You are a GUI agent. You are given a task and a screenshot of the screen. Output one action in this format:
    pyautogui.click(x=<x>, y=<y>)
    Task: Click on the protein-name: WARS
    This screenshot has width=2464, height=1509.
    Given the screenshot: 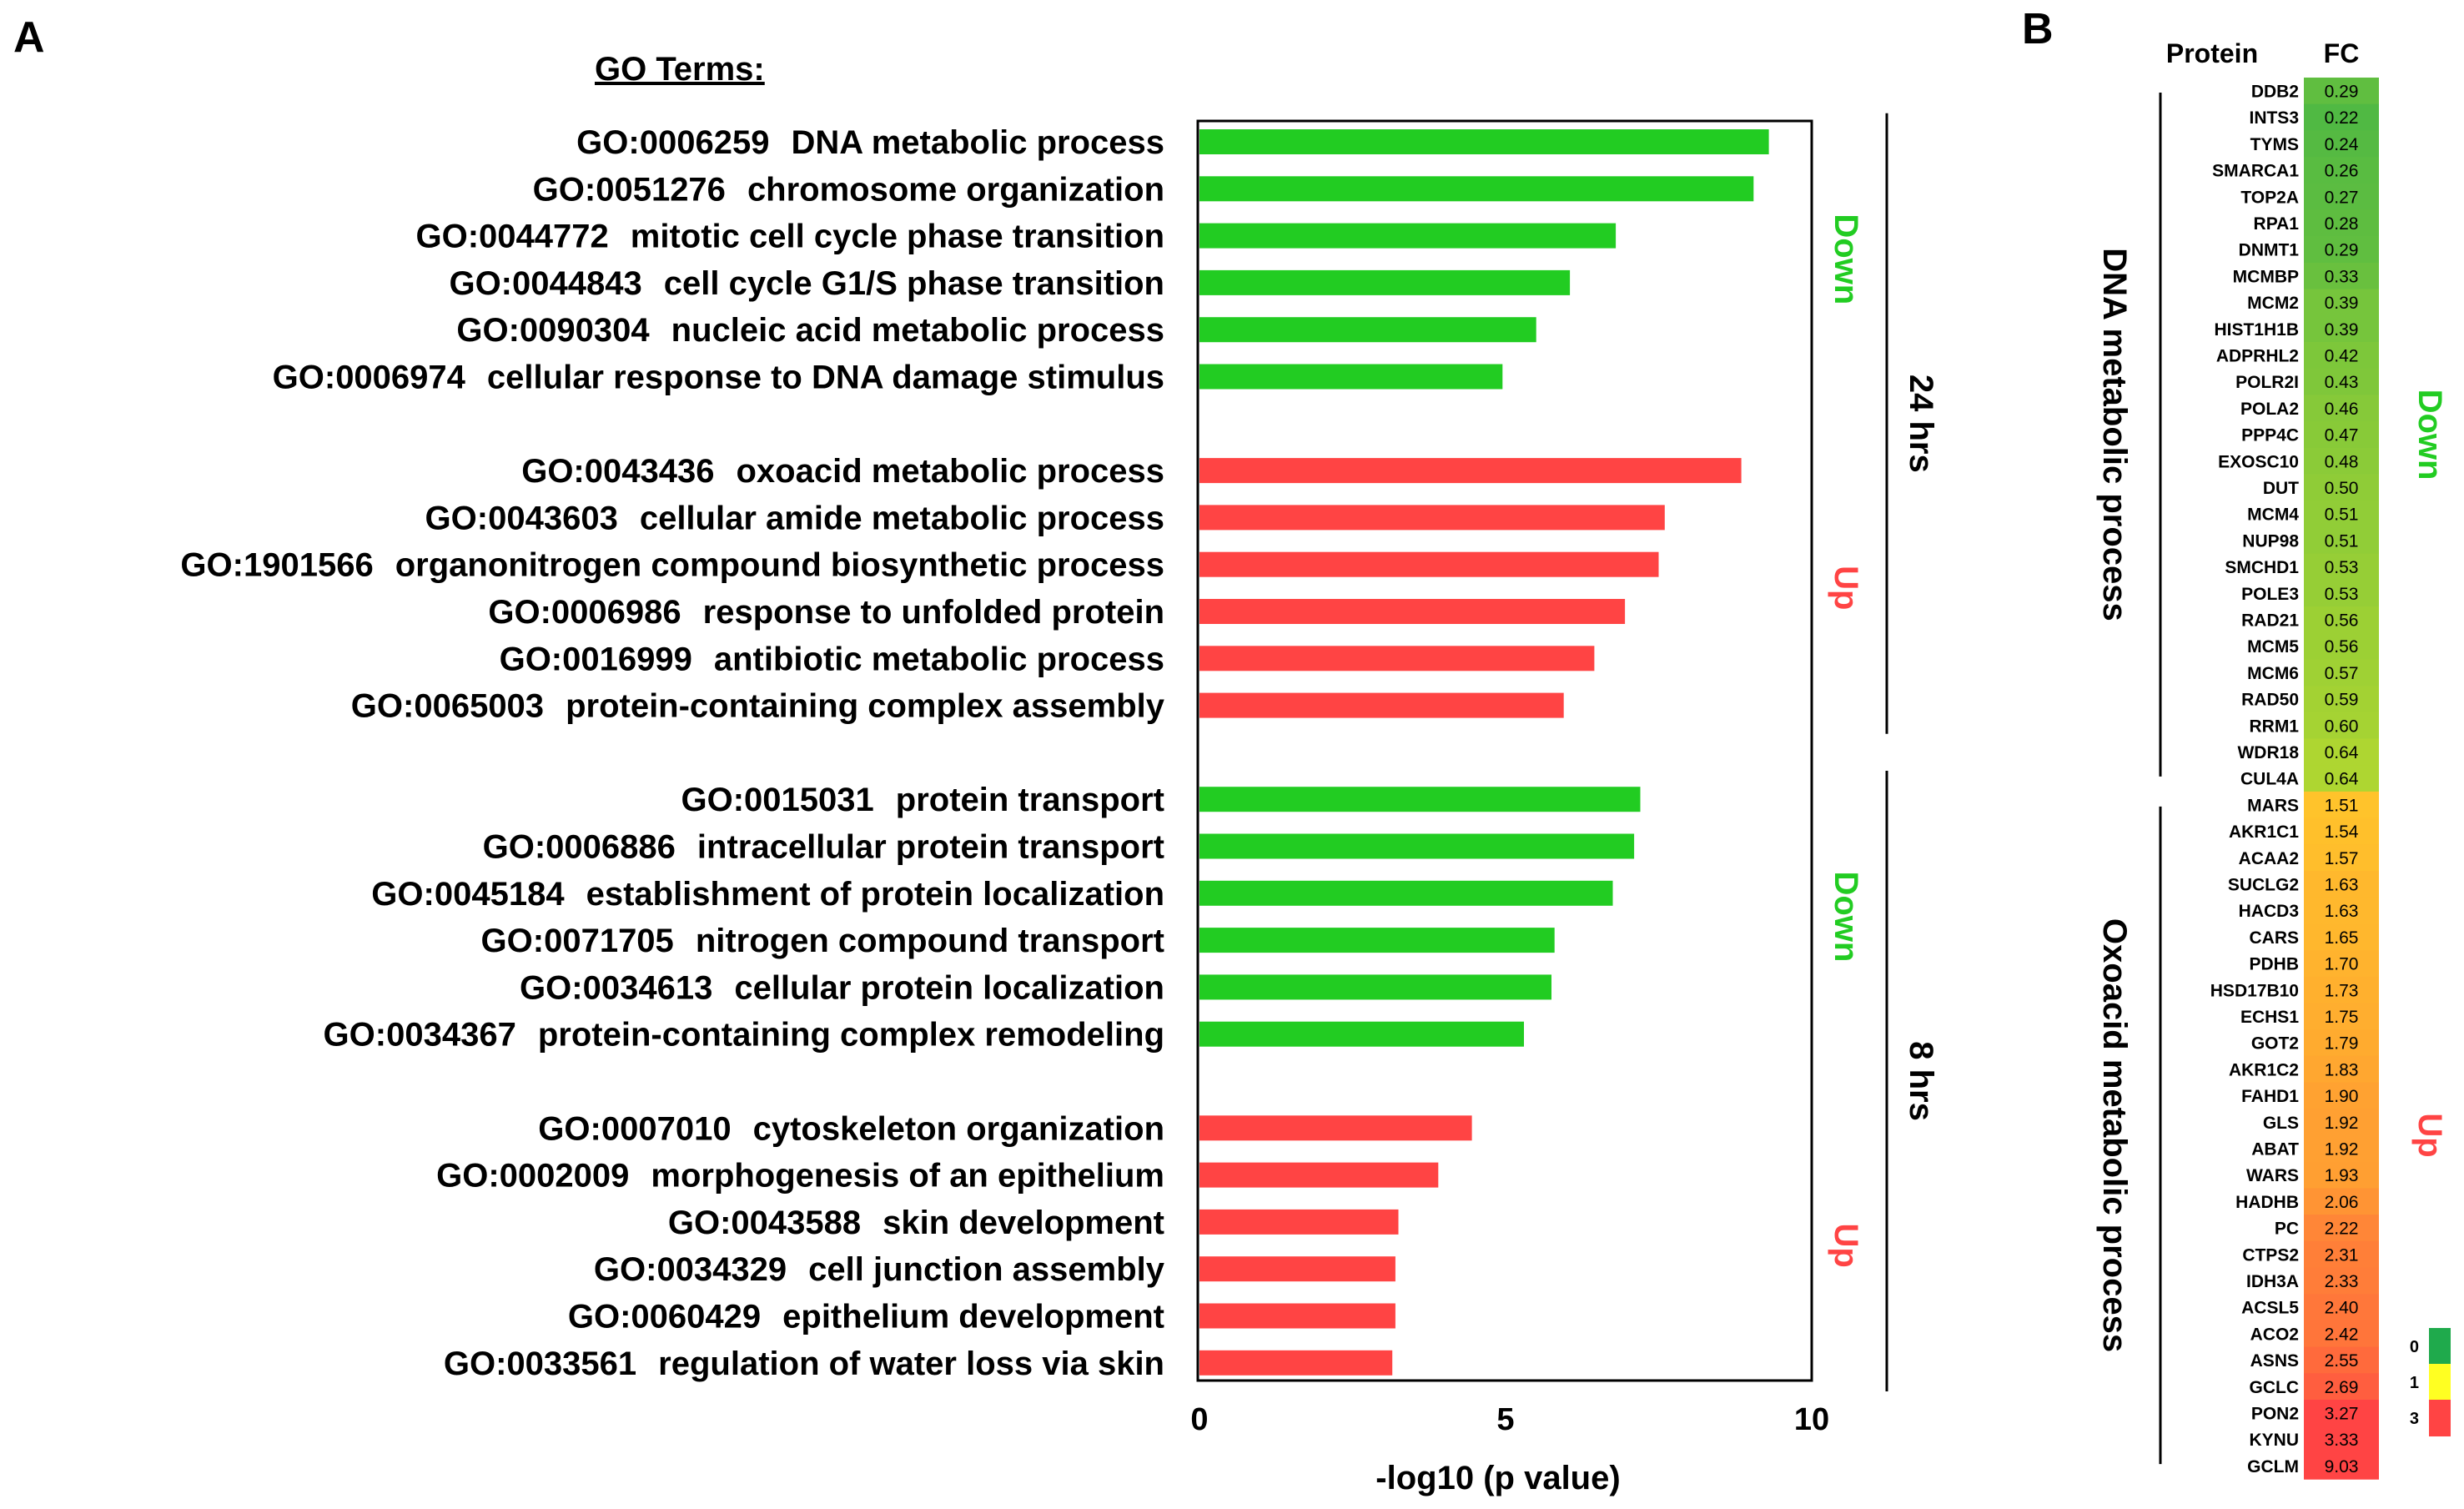 What is the action you would take?
    pyautogui.click(x=2272, y=1175)
    